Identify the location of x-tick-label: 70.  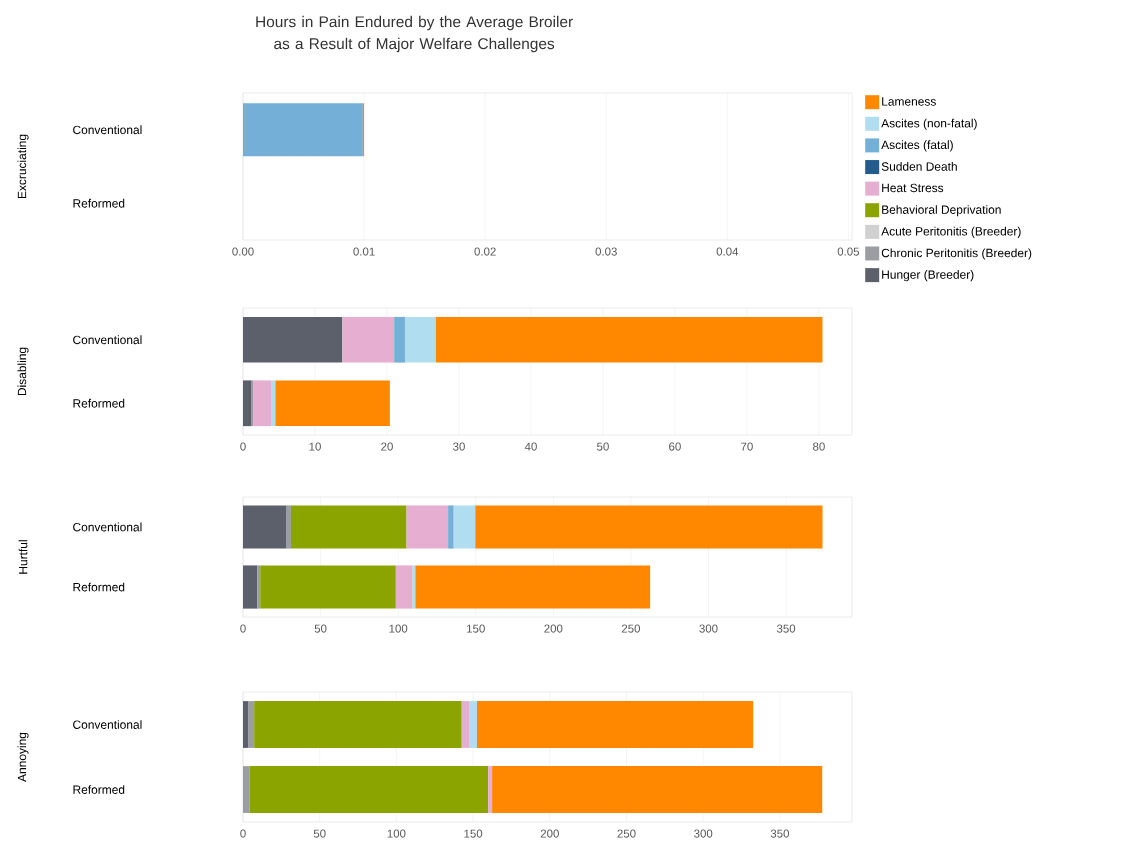
(747, 446).